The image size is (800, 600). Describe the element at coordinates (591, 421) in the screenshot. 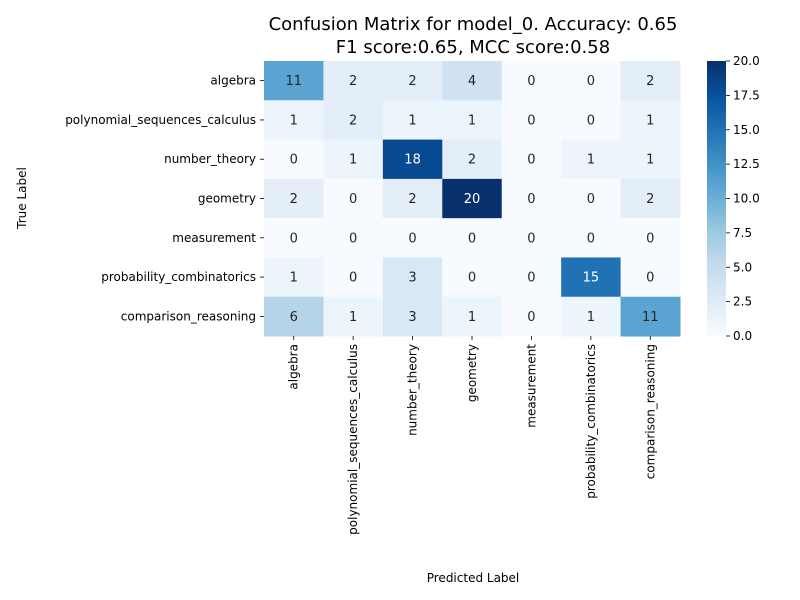

I see `x-tick-label: probability_combinatorics` at that location.